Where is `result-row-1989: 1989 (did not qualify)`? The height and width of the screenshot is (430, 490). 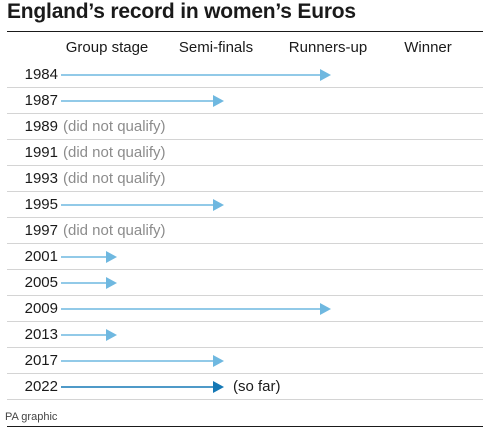
result-row-1989: 1989 (did not qualify) is located at coordinates (245, 127).